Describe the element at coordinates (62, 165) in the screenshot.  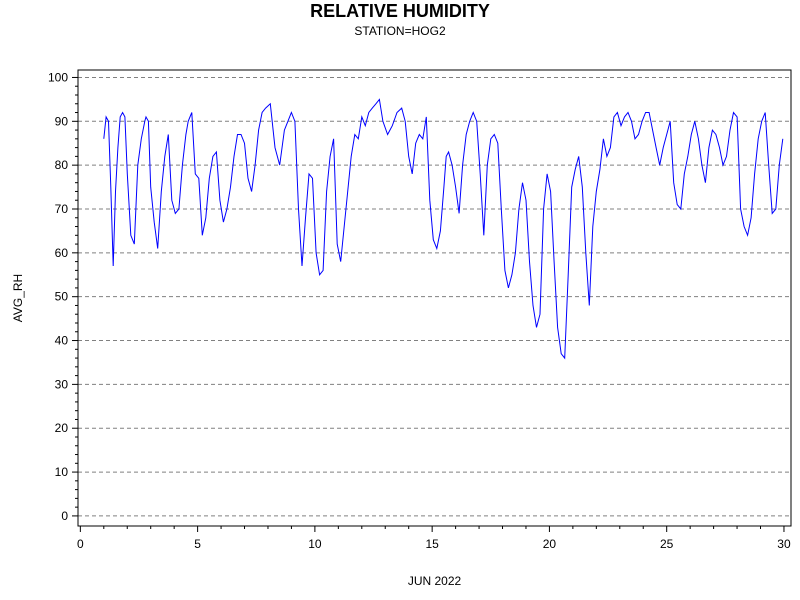
I see `y-tick-label: 80` at that location.